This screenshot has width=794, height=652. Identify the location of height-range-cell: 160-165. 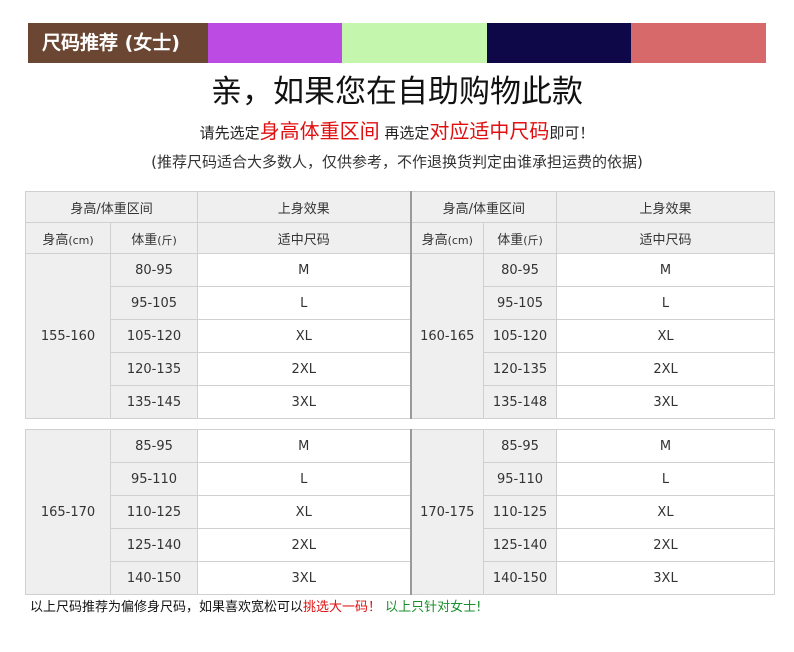
(447, 336).